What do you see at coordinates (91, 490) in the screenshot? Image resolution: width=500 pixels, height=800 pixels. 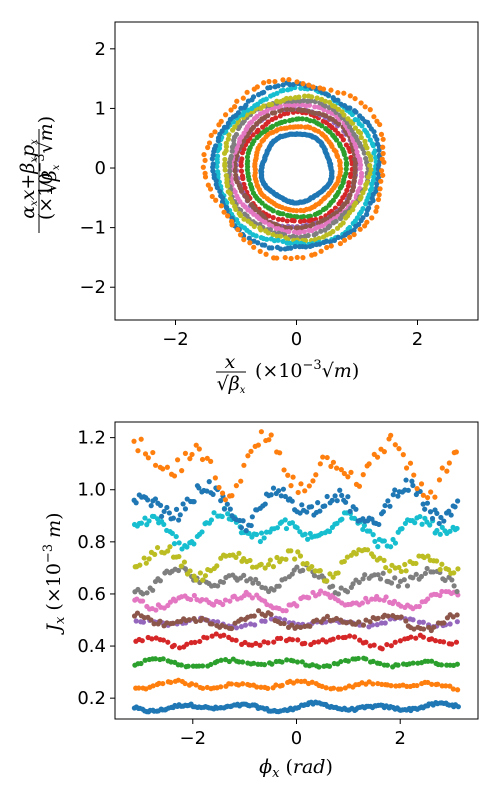 I see `action-angle-y-tick-label: 1.0` at bounding box center [91, 490].